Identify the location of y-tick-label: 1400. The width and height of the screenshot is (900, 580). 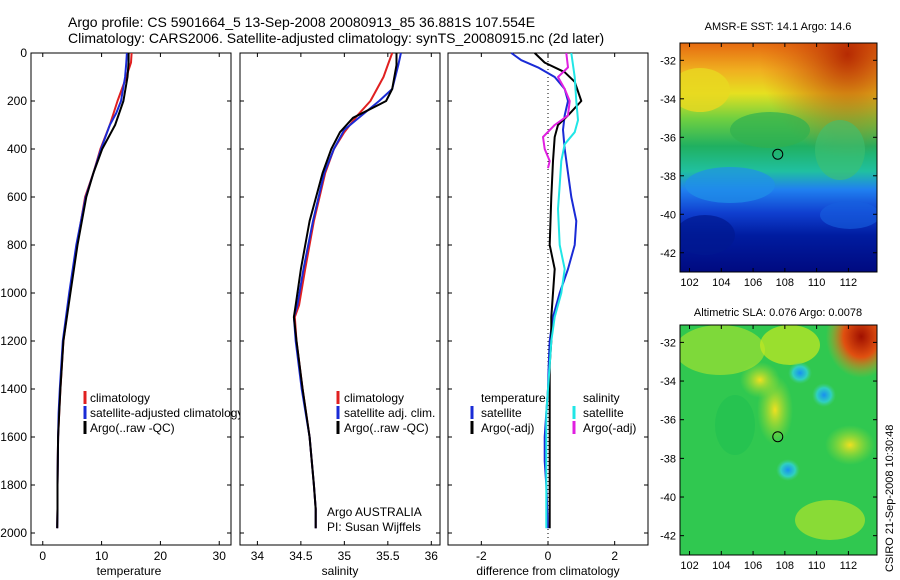
(13, 389).